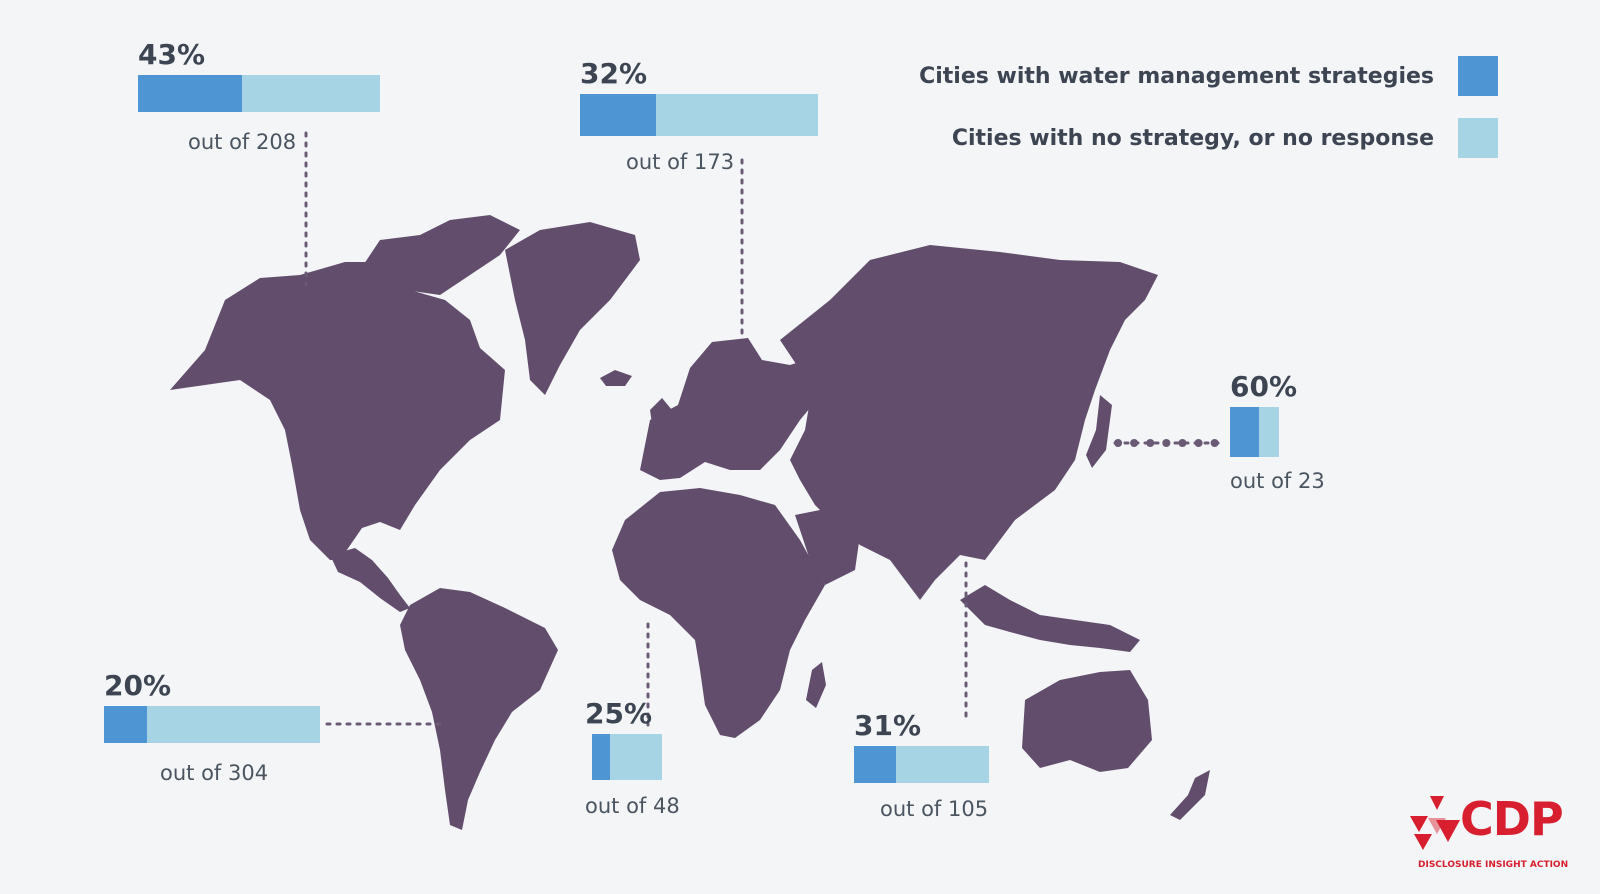 The image size is (1600, 894). Describe the element at coordinates (242, 142) in the screenshot. I see `total-label: out of 208` at that location.